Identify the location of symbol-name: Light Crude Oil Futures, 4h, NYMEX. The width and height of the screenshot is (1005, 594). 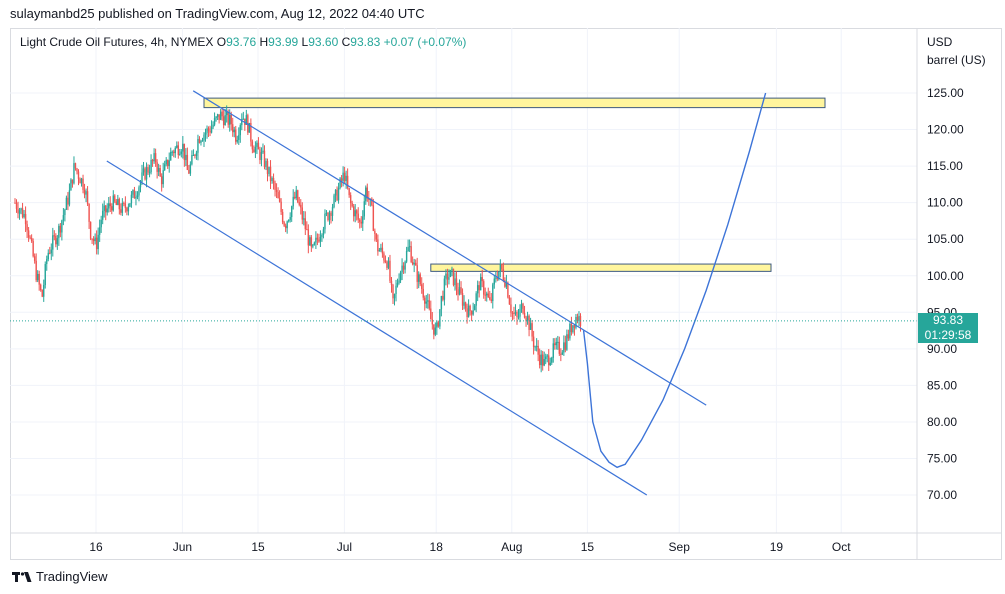
(117, 42).